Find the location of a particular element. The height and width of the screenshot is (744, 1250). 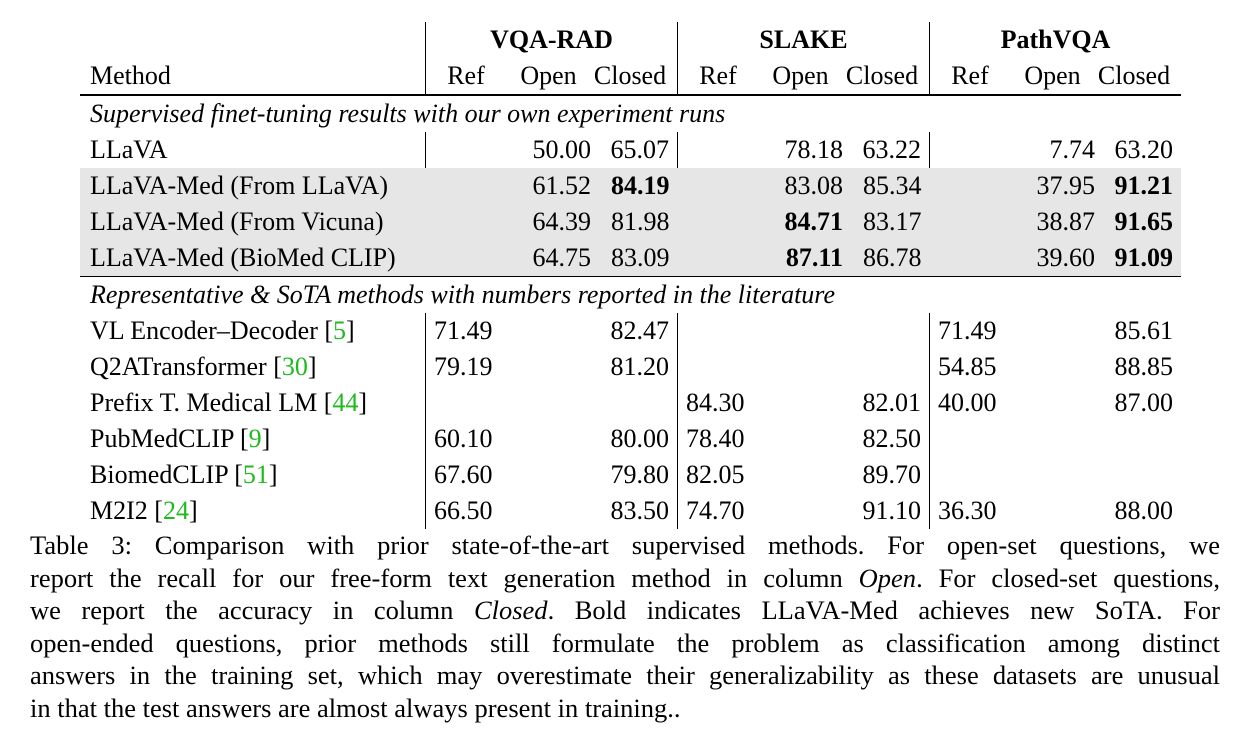

value-cell: 63.20 is located at coordinates (1144, 149).